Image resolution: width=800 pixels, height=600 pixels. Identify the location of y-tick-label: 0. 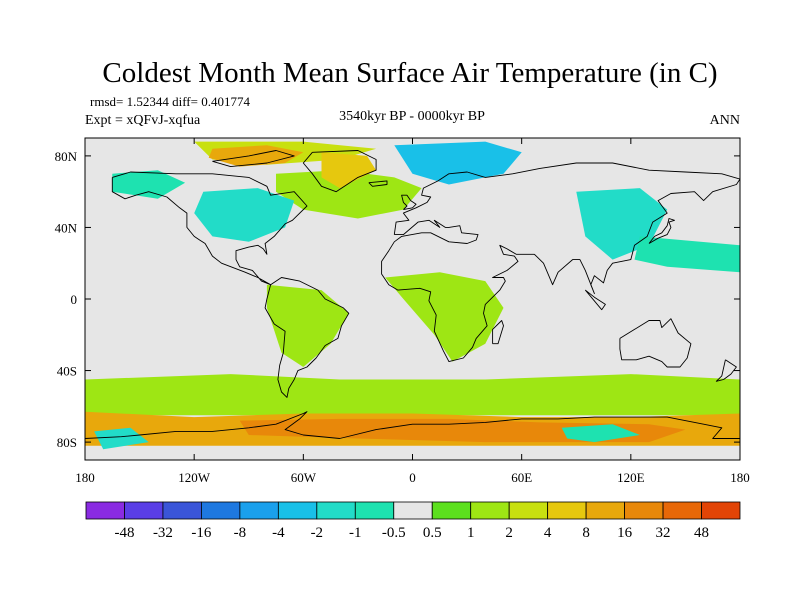
(74, 299).